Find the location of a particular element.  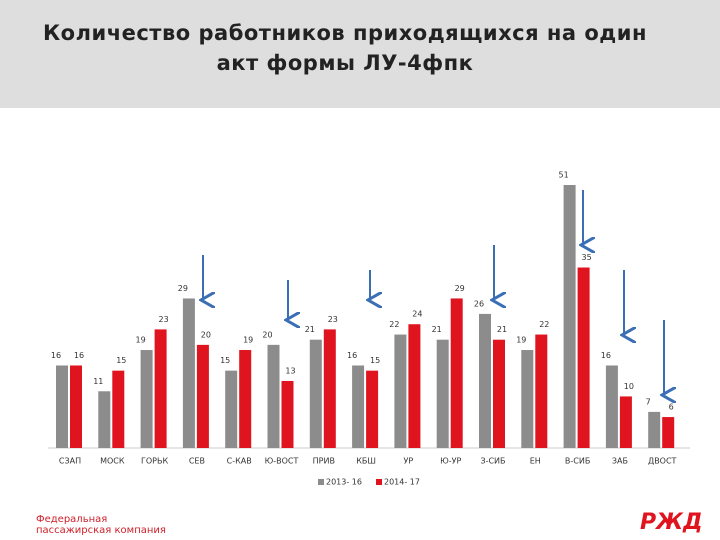

value-label: 7 is located at coordinates (648, 401).